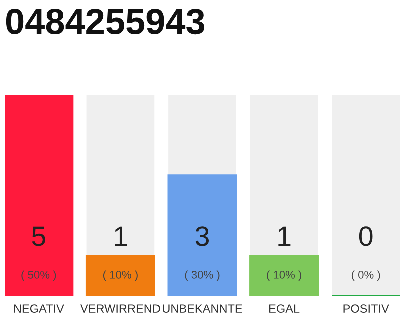  I want to click on x-tick-label: VERWIRREND, so click(120, 308).